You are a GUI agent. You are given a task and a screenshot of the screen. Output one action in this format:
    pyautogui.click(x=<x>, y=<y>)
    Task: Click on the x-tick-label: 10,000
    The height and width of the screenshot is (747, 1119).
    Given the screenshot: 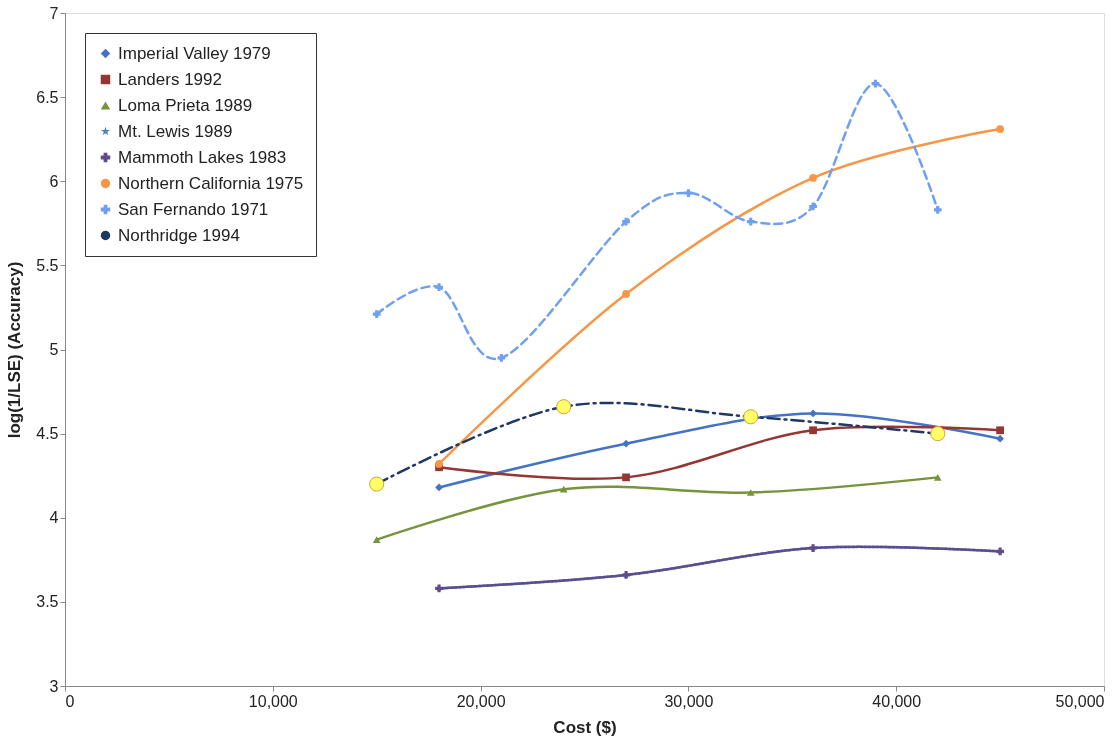 What is the action you would take?
    pyautogui.click(x=273, y=701)
    